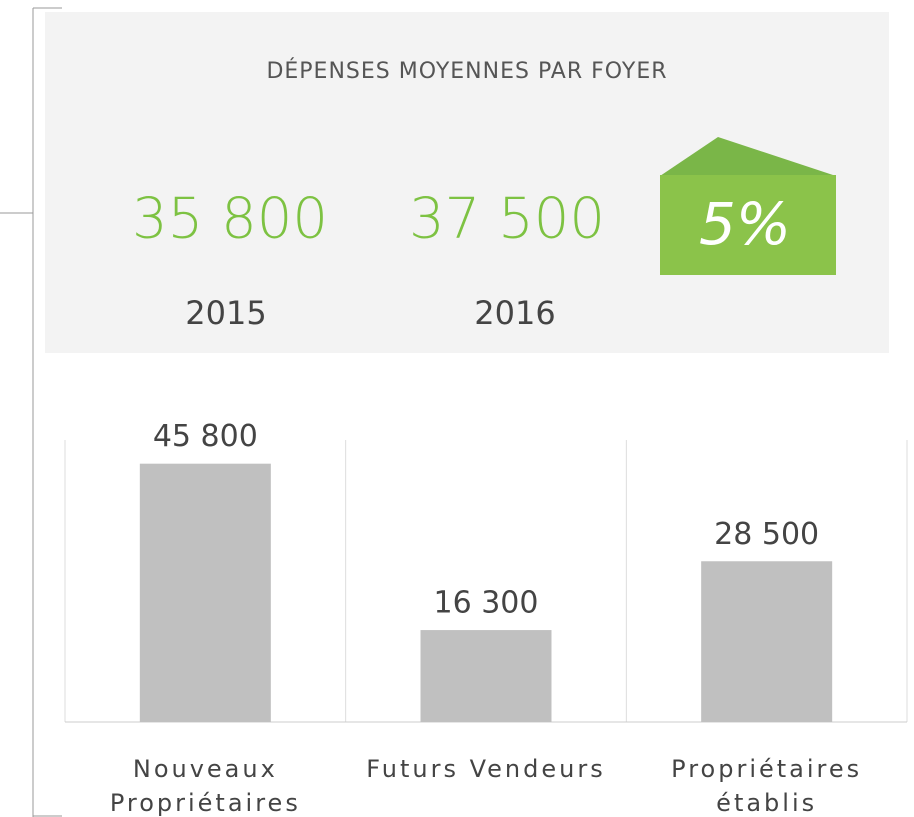  I want to click on stat-value: 37 500, so click(507, 218).